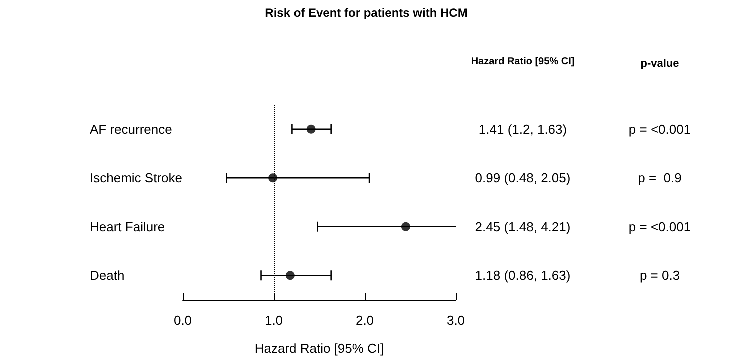 The width and height of the screenshot is (733, 361). I want to click on y-tick-label: Death, so click(107, 276).